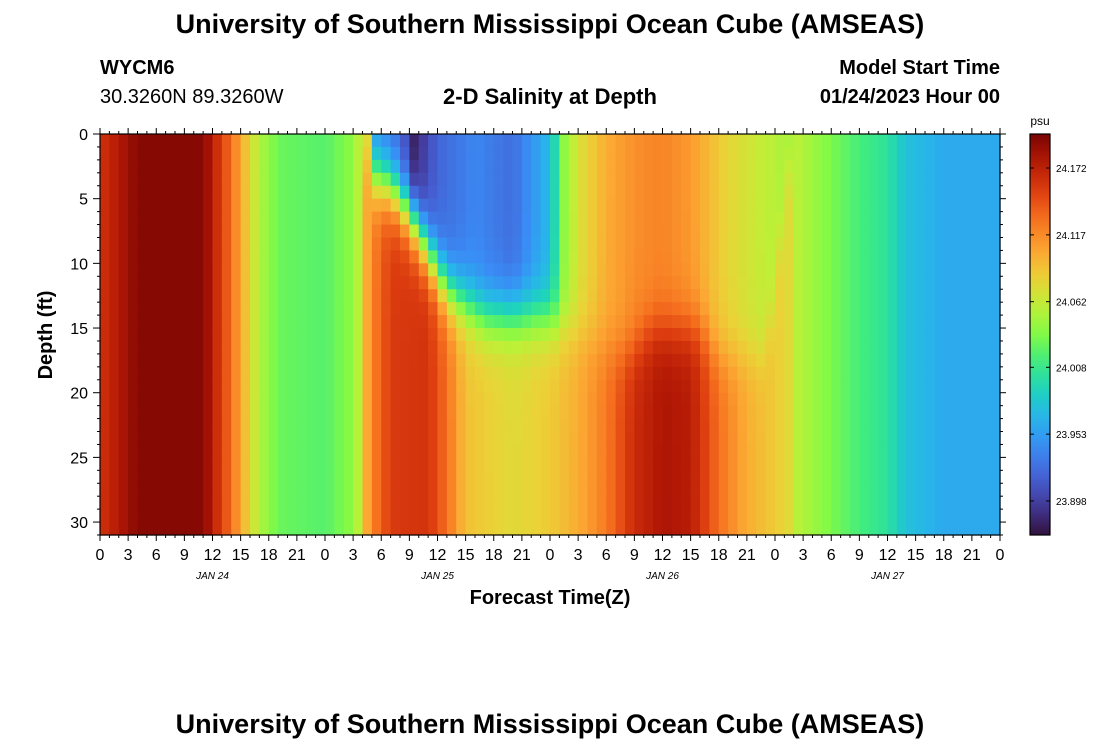 The height and width of the screenshot is (750, 1100). What do you see at coordinates (156, 555) in the screenshot?
I see `x-tick-label: 6` at bounding box center [156, 555].